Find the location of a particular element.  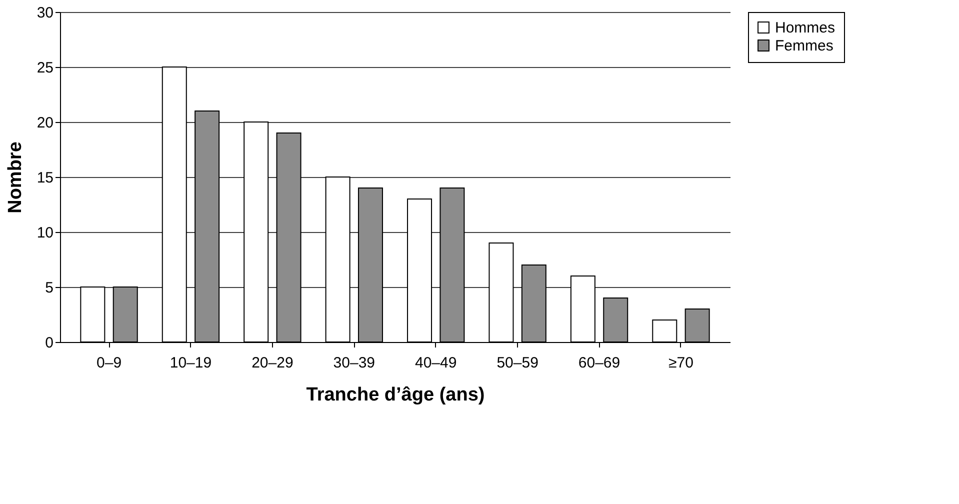

legend-label: Hommes is located at coordinates (805, 28).